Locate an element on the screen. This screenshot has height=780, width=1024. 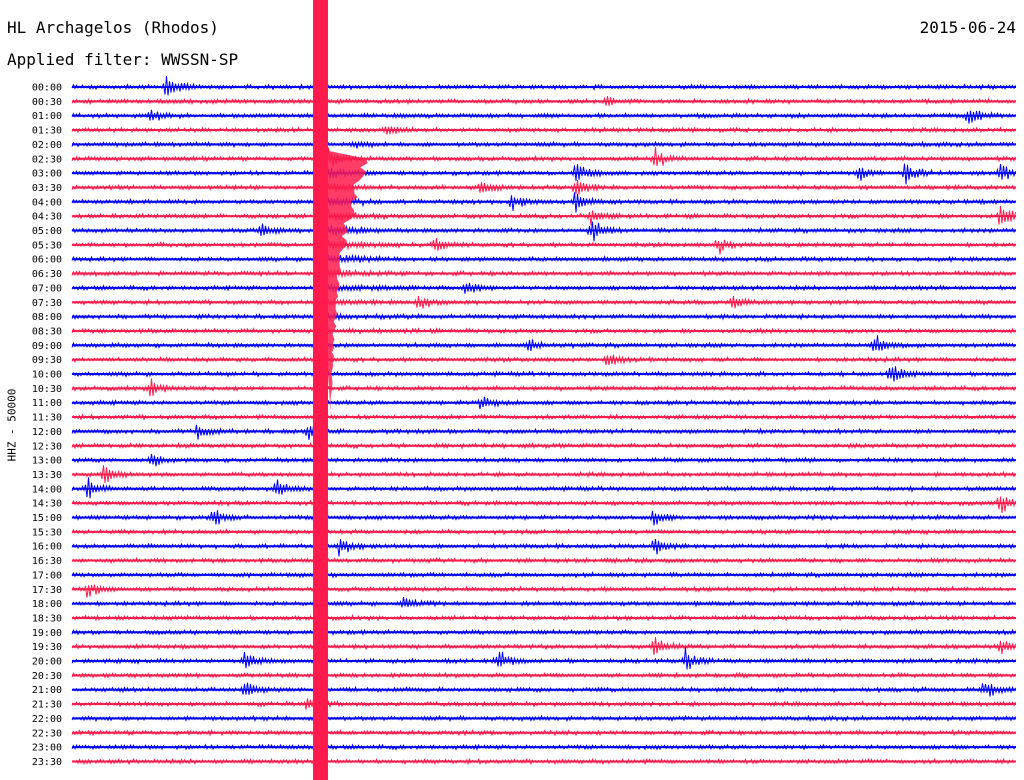
time-tick-label: 20:00 is located at coordinates (47, 662).